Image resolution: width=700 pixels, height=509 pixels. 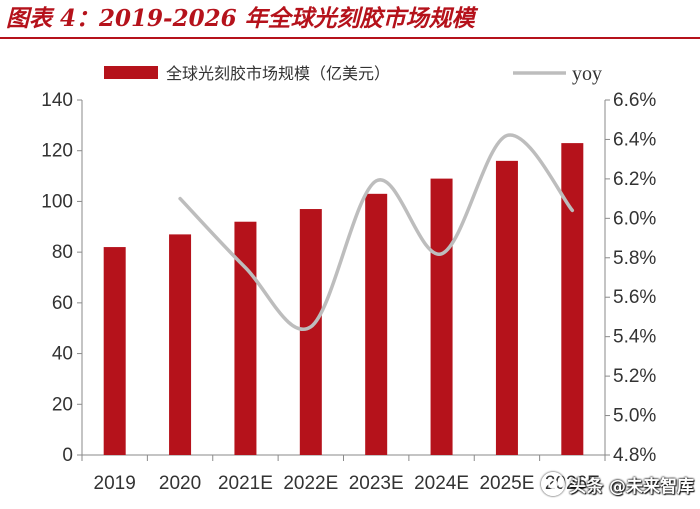 I want to click on left-y-tick-label: 100, so click(x=57, y=201).